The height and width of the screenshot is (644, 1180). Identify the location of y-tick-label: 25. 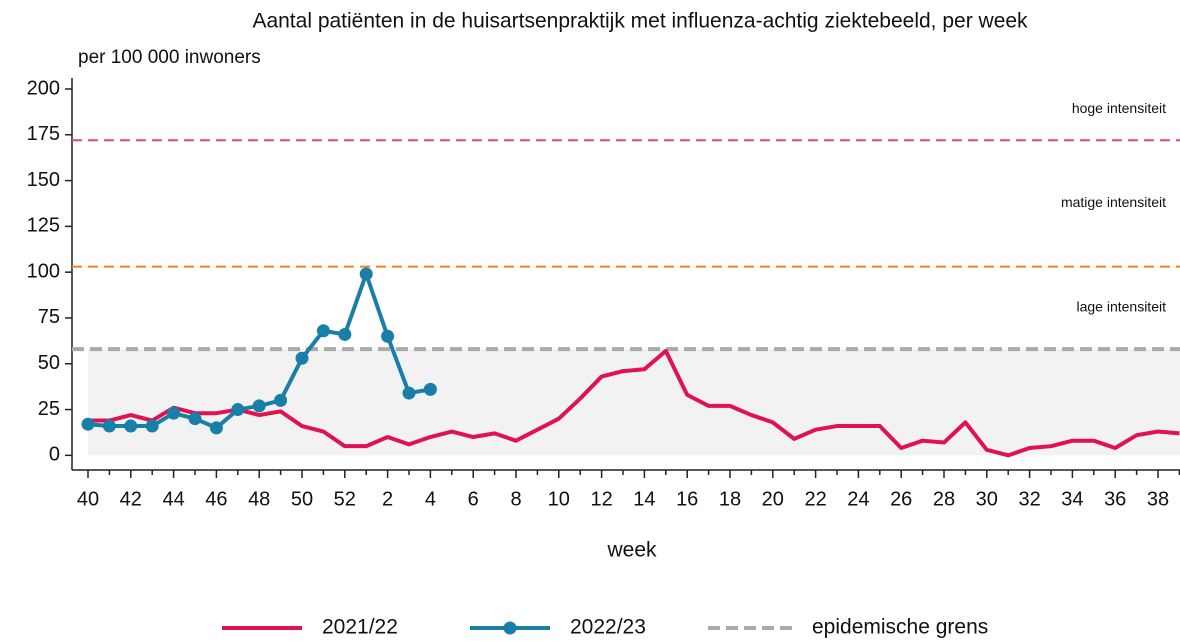
(49, 409).